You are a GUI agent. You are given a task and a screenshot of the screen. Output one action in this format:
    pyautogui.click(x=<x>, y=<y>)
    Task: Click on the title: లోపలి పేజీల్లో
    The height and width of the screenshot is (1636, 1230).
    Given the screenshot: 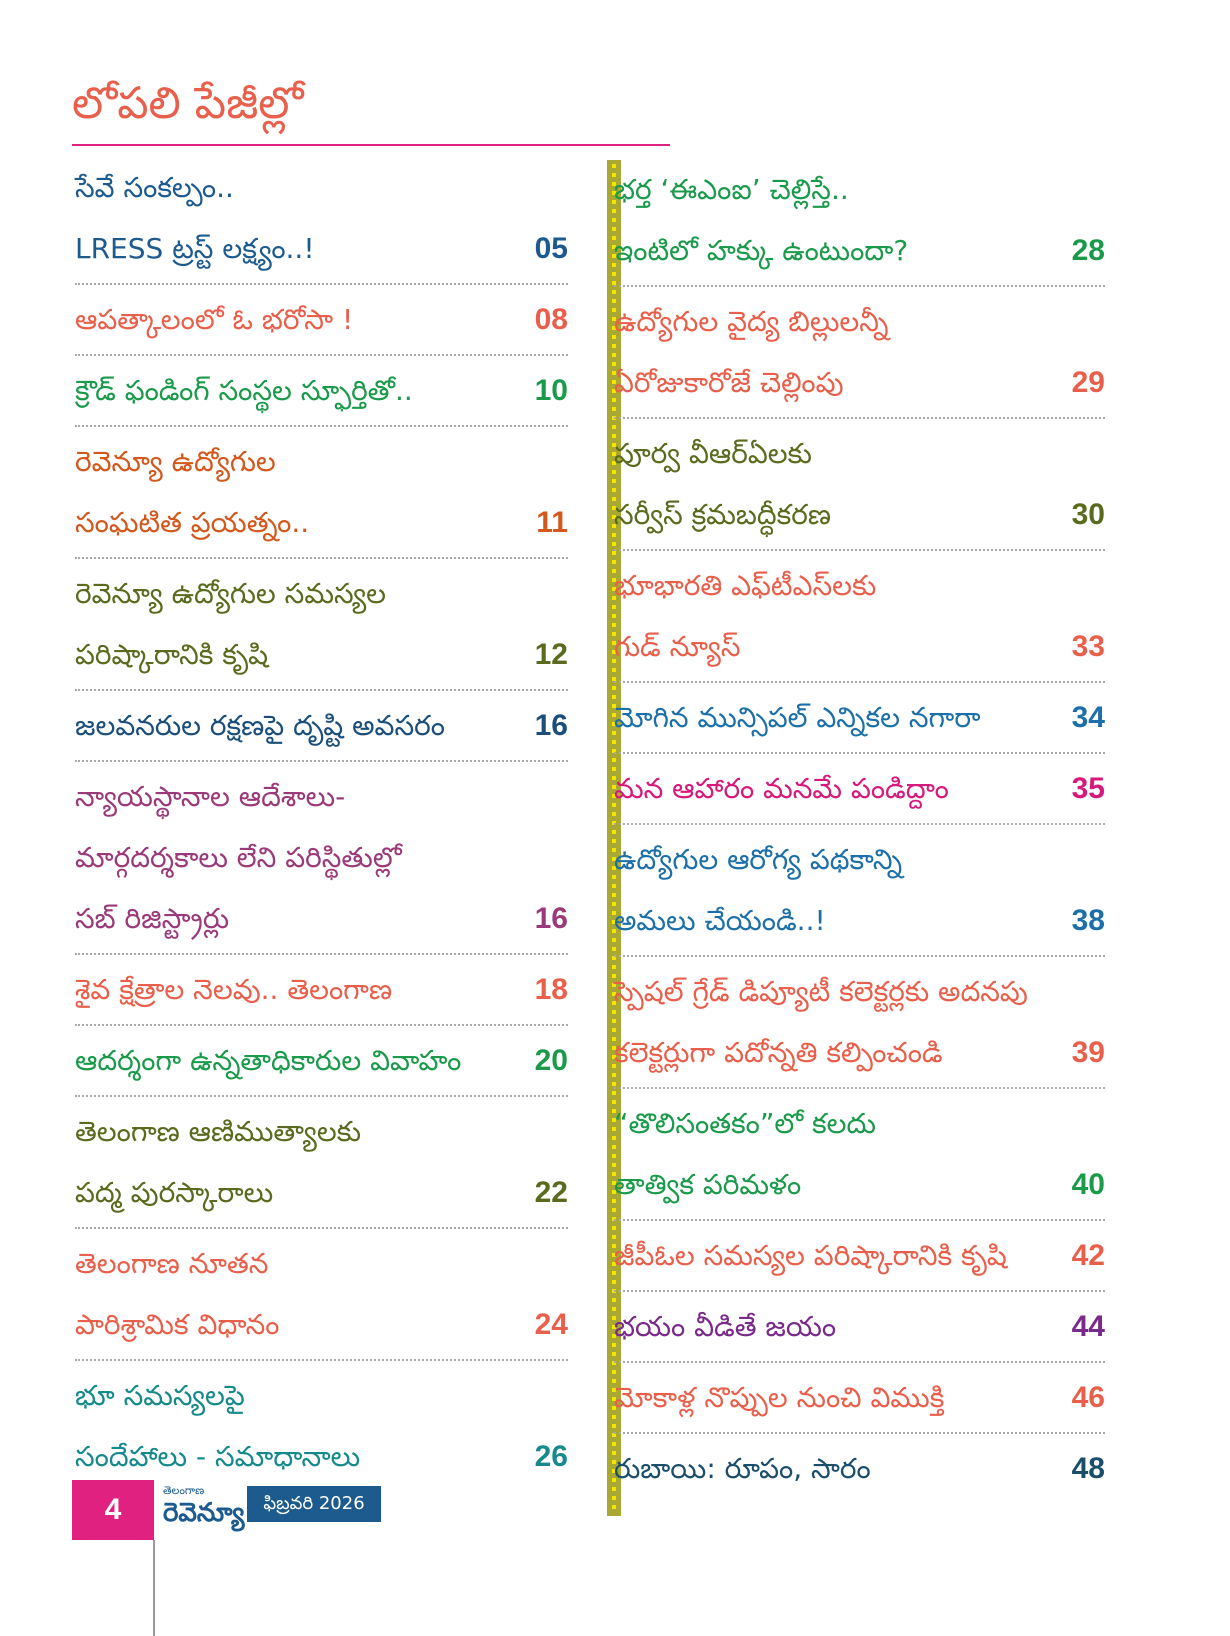 What is the action you would take?
    pyautogui.click(x=188, y=103)
    